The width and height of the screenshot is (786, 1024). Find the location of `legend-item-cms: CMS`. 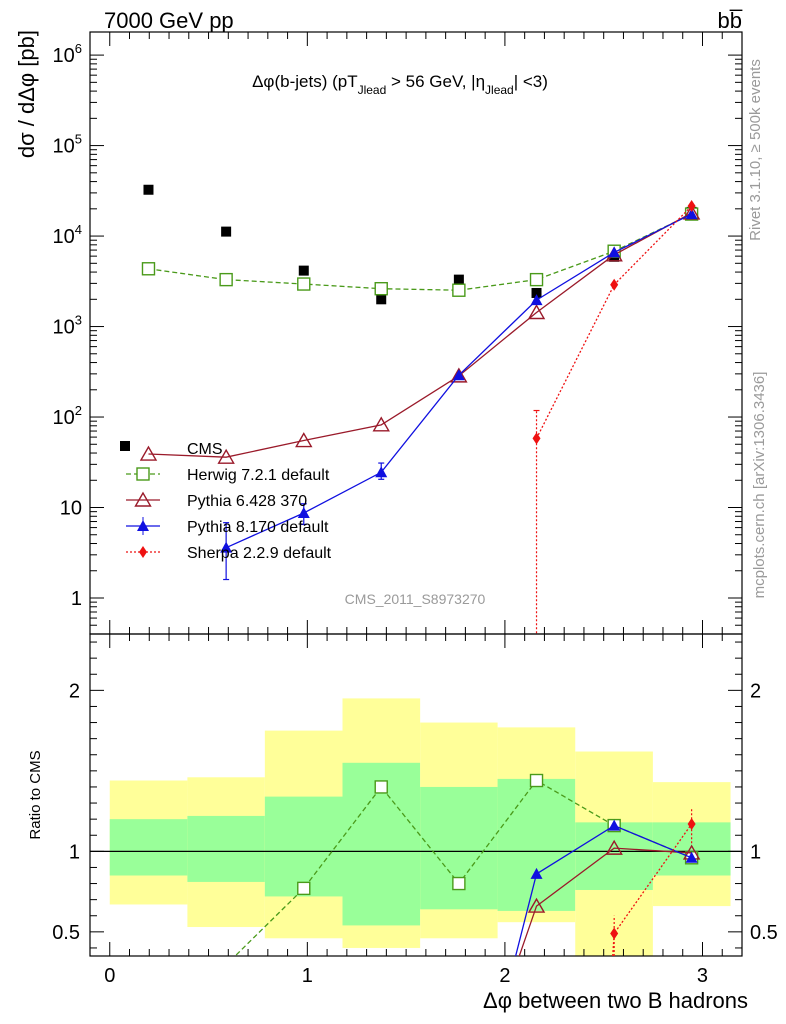

legend-item-cms: CMS is located at coordinates (171, 449).